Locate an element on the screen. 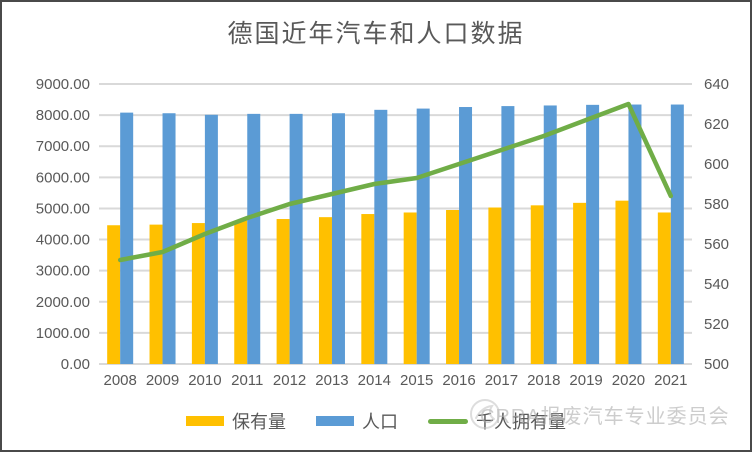 This screenshot has height=452, width=752. legend-label-ownership: 保有量 is located at coordinates (259, 422).